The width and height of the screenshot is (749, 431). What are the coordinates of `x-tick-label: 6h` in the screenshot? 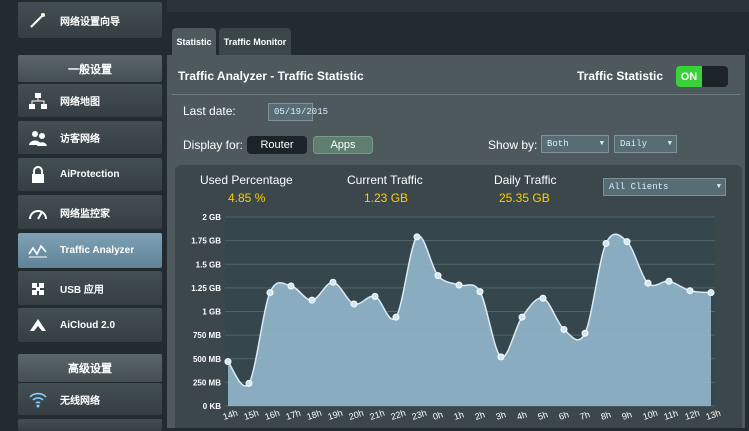 It's located at (564, 415).